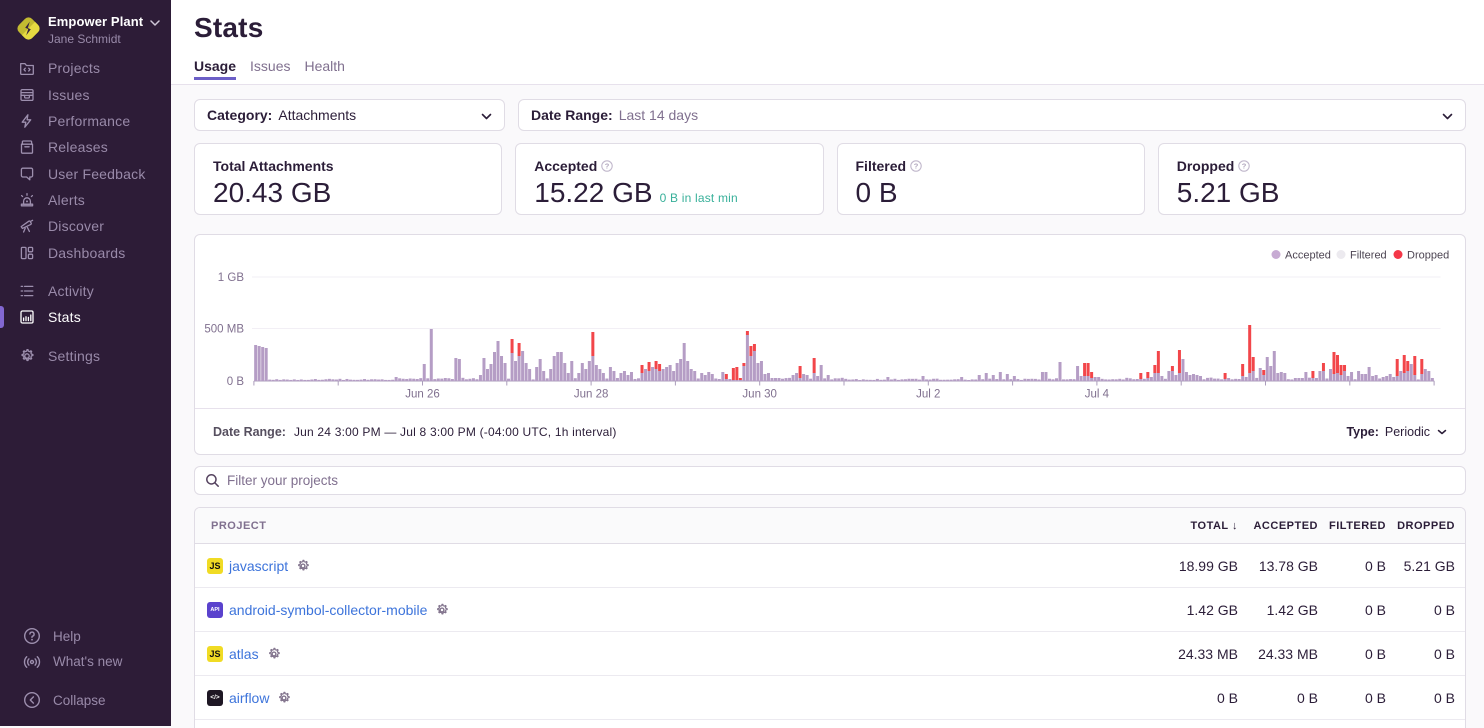 This screenshot has height=728, width=1484. I want to click on svg-text: 500 MB, so click(224, 329).